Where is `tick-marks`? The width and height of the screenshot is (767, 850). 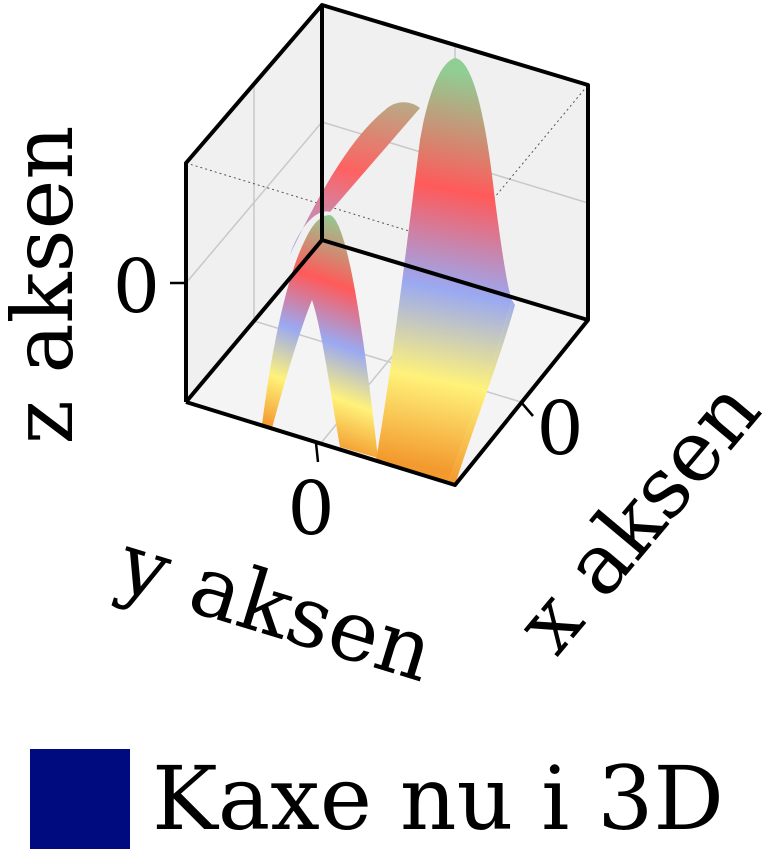 tick-marks is located at coordinates (352, 372).